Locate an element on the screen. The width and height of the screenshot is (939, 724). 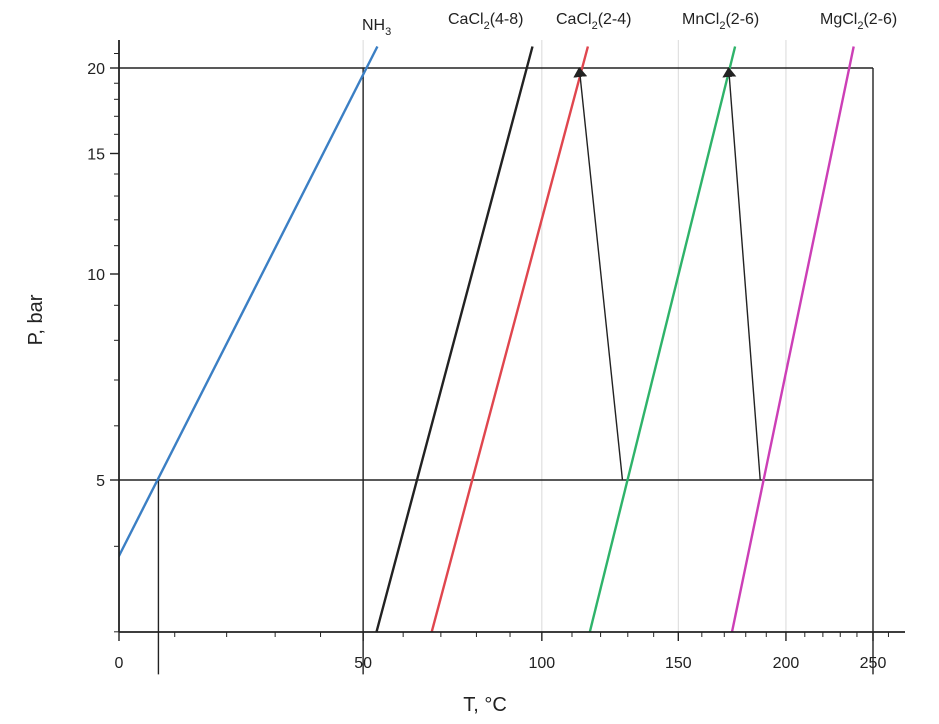
series-label: NH3 is located at coordinates (376, 27).